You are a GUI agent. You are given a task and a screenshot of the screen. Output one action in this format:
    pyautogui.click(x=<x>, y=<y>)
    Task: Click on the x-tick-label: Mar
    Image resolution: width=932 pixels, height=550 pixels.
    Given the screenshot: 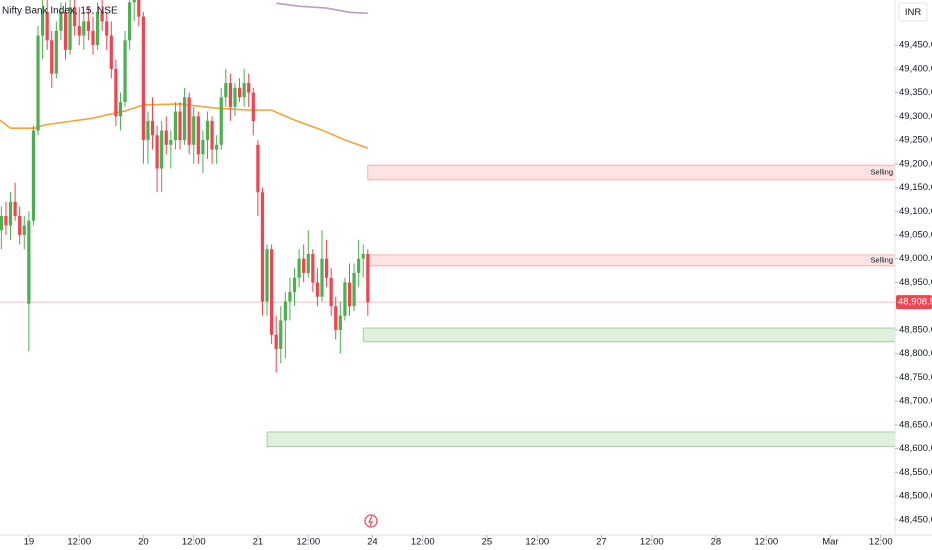 What is the action you would take?
    pyautogui.click(x=830, y=542)
    